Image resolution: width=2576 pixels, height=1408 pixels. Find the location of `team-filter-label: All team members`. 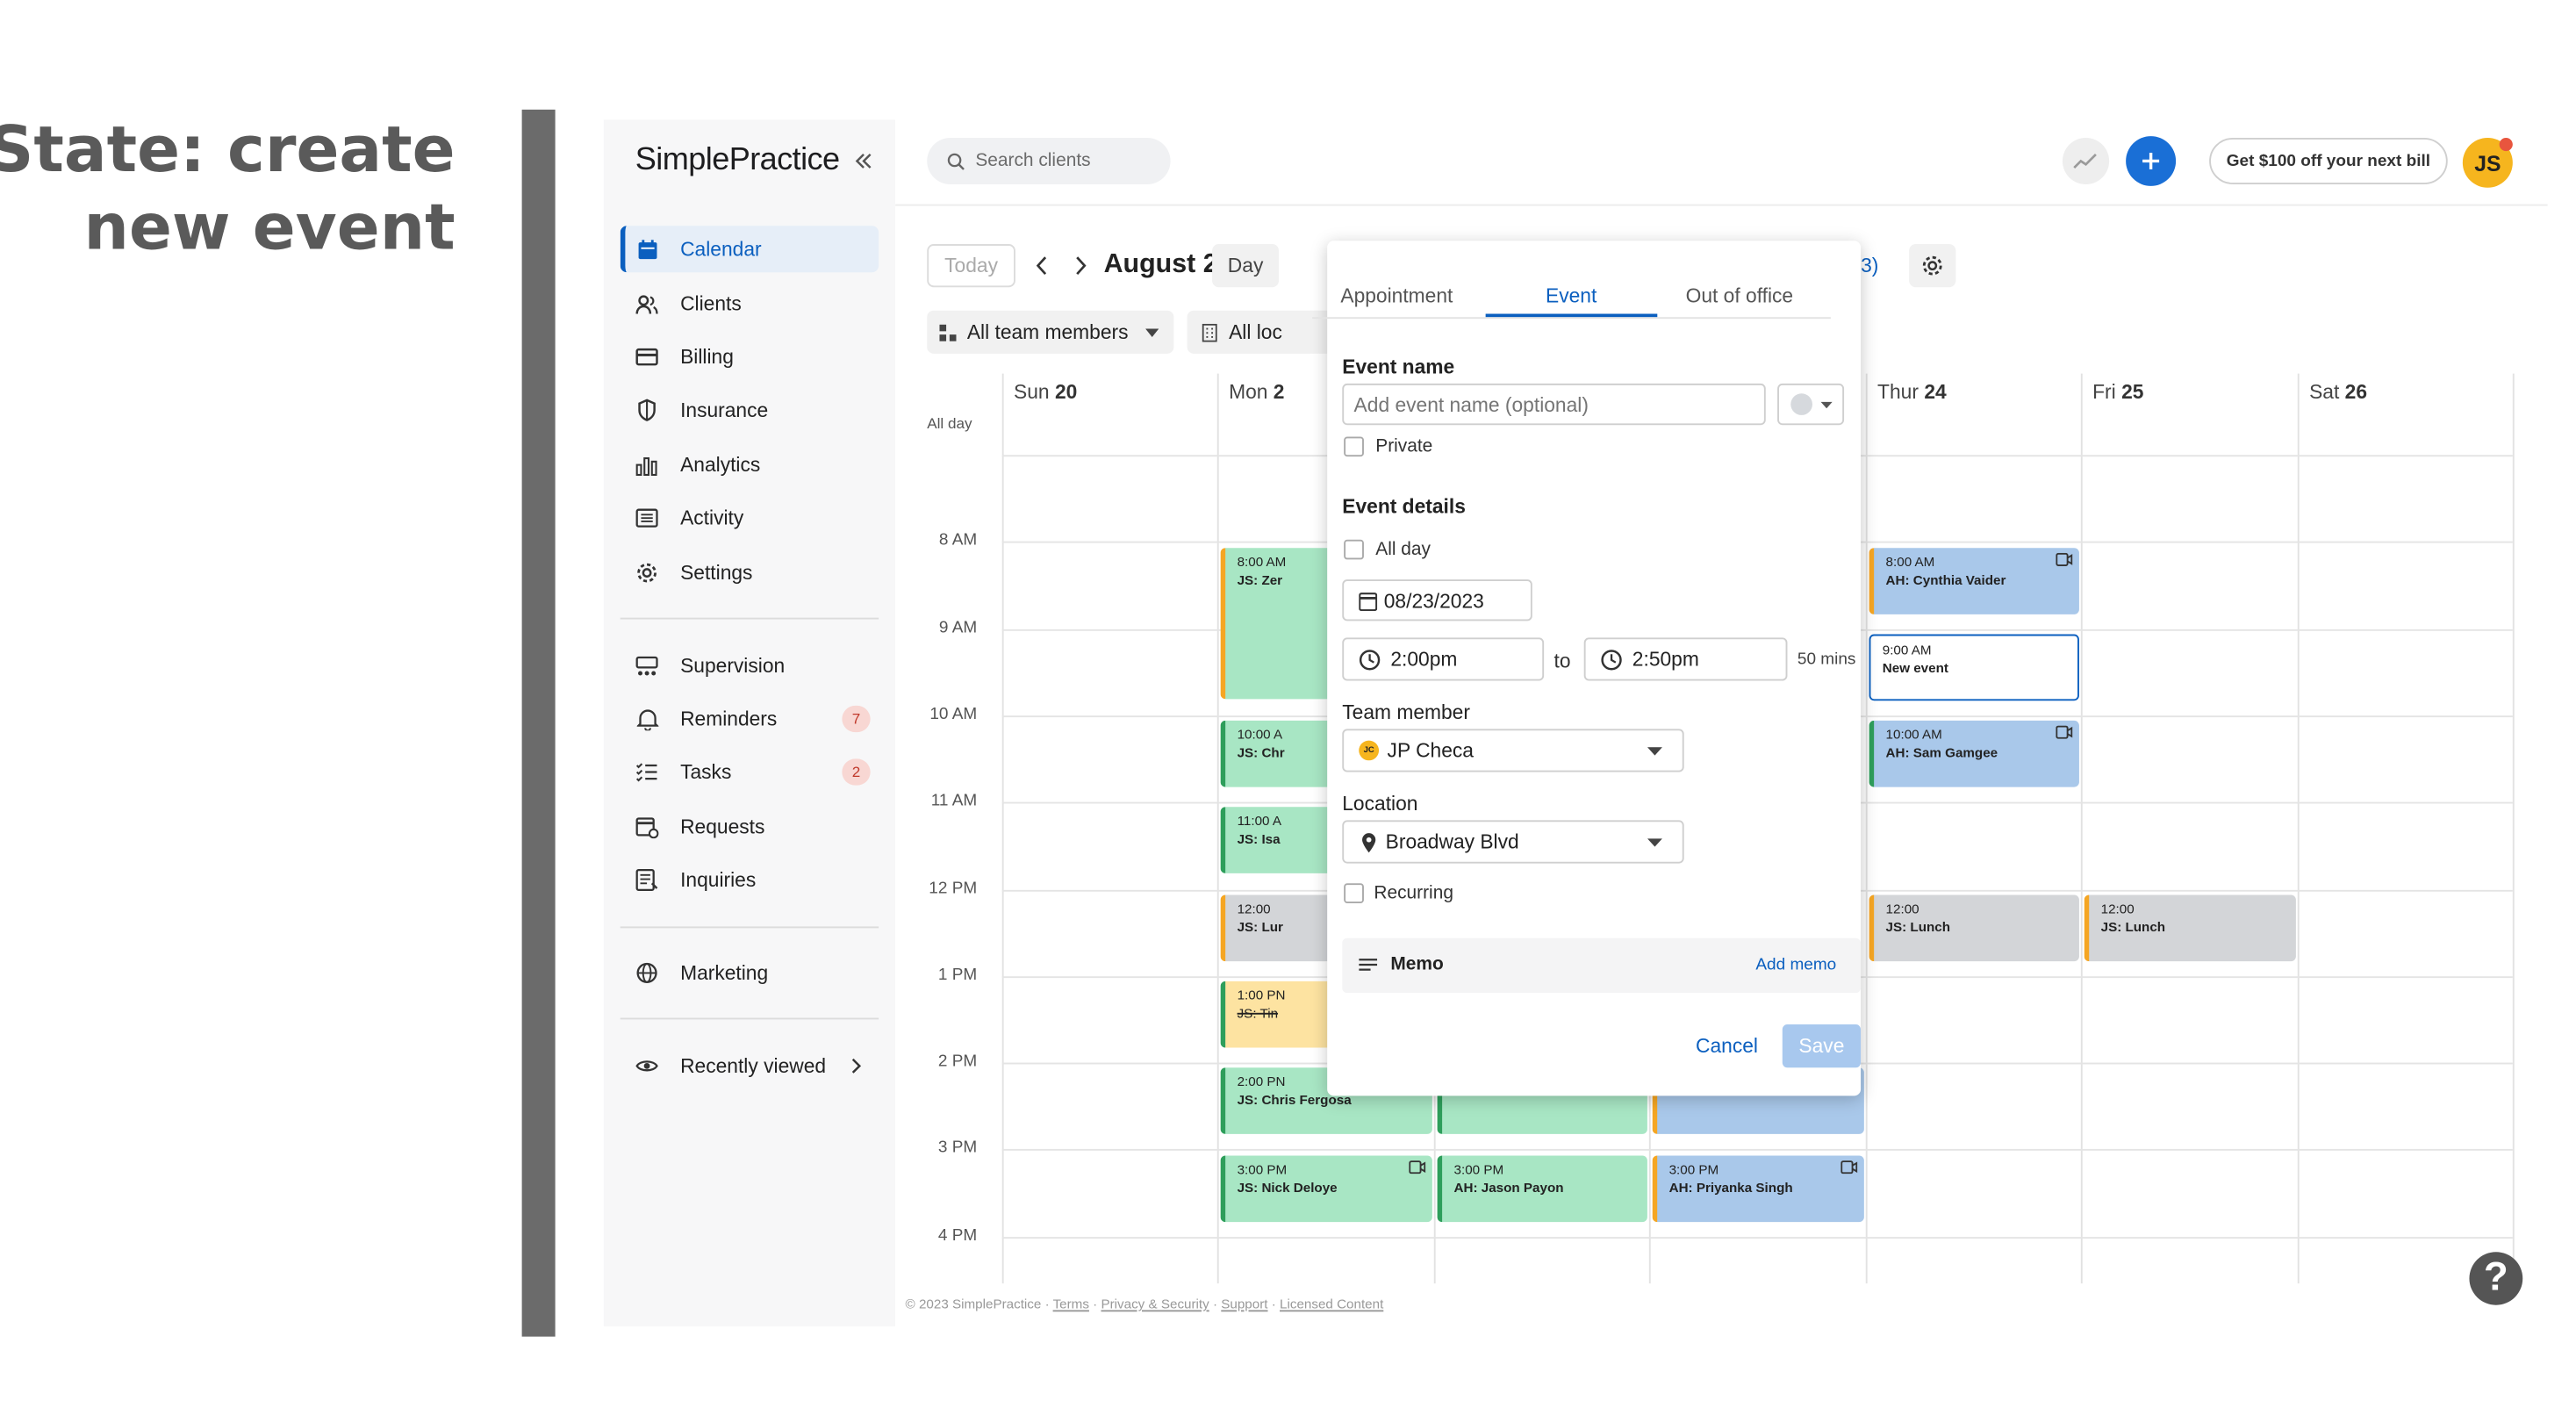

team-filter-label: All team members is located at coordinates (1047, 332).